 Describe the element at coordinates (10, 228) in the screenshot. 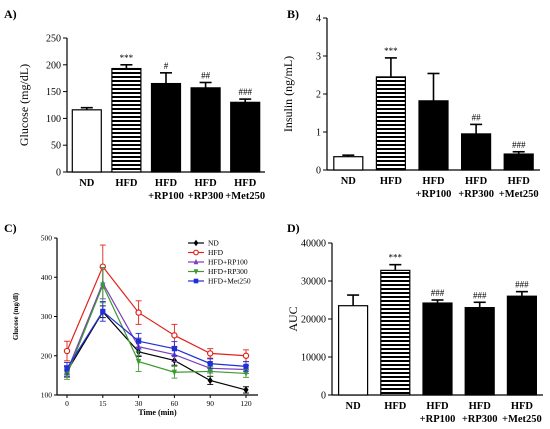

I see `panel-label: C)` at that location.